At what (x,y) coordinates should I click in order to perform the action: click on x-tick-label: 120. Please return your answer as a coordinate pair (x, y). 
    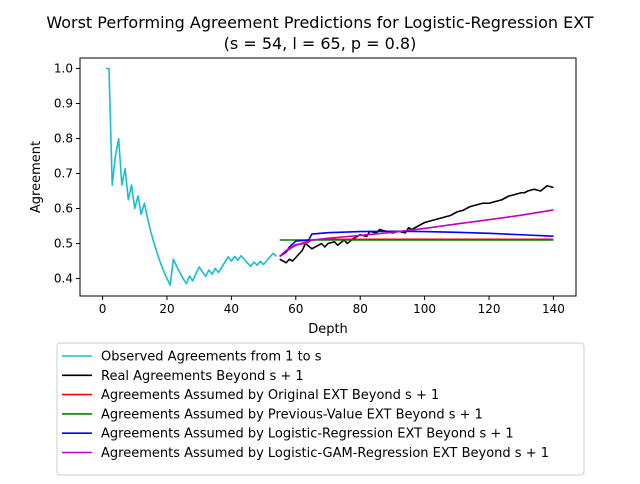
    Looking at the image, I should click on (489, 309).